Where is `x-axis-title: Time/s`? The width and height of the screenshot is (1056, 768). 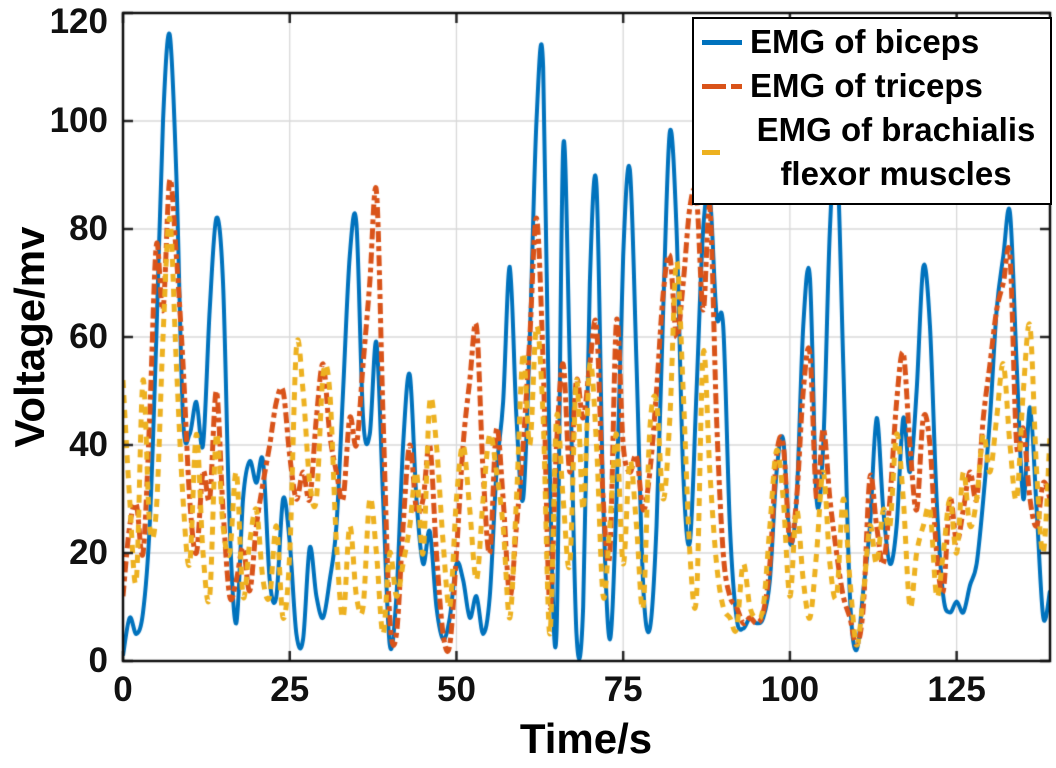
x-axis-title: Time/s is located at coordinates (586, 738).